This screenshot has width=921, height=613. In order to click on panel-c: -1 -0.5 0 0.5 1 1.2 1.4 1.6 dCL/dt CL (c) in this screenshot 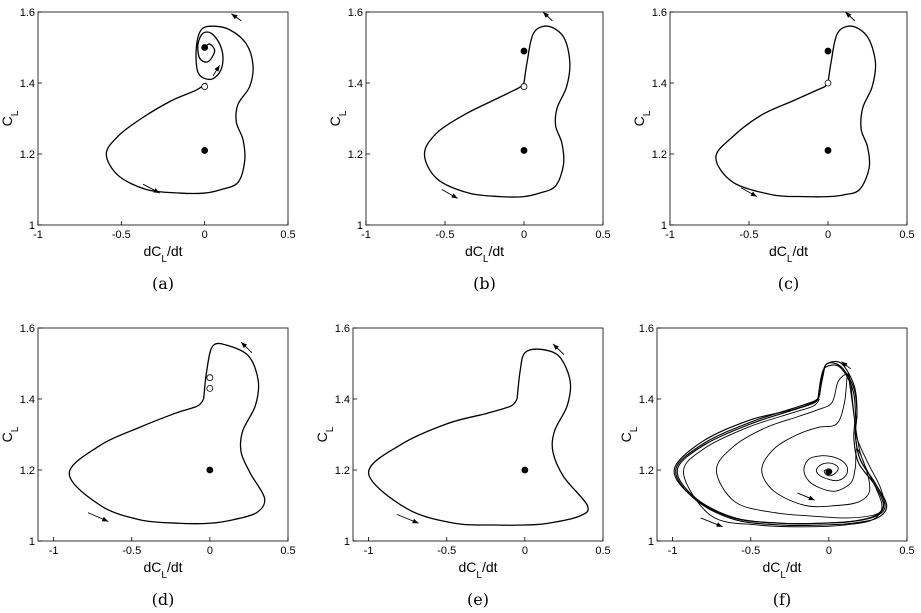, I will do `click(773, 150)`.